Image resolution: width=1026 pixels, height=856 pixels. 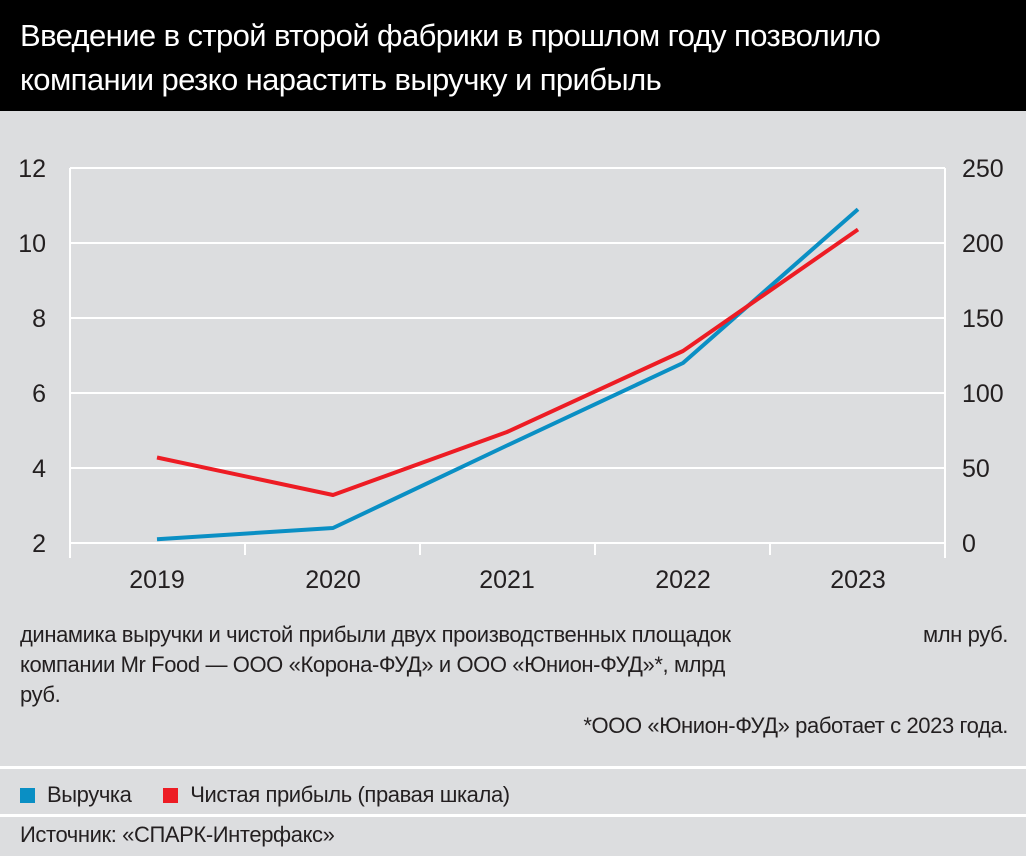 I want to click on y-left-tick-label: 8, so click(x=39, y=319).